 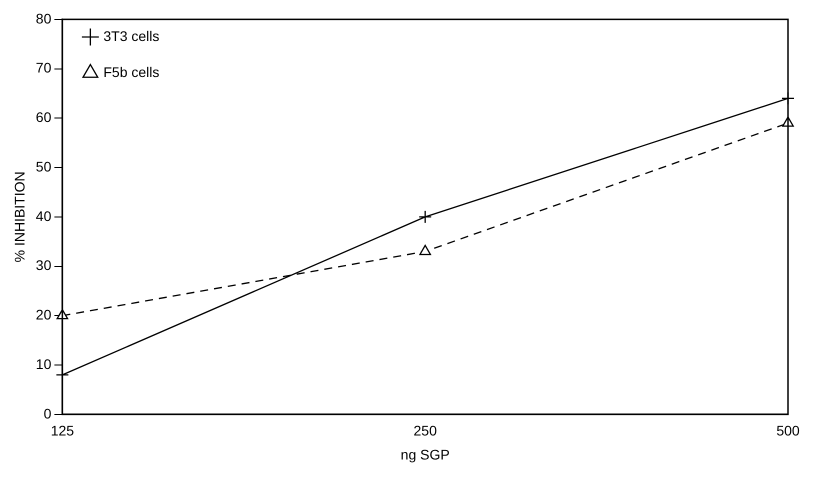 What do you see at coordinates (44, 117) in the screenshot?
I see `y-tick-label: 60` at bounding box center [44, 117].